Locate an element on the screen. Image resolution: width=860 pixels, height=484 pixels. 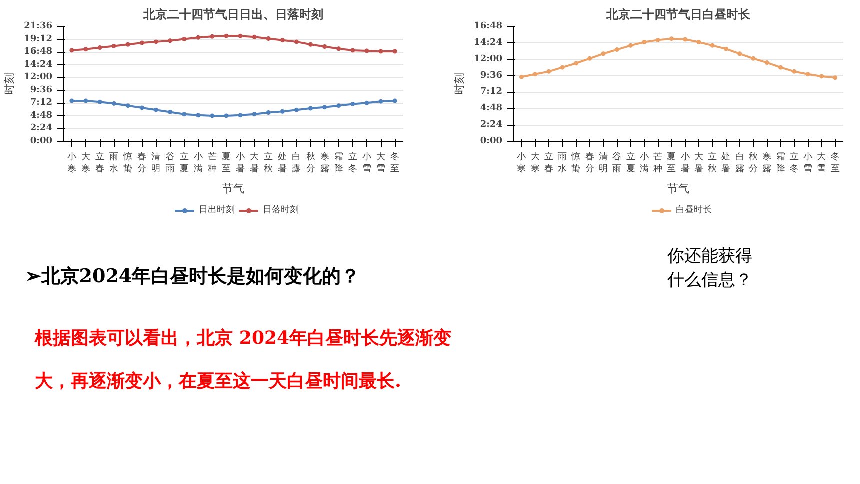
x-tick-label: 白露 is located at coordinates (297, 163).